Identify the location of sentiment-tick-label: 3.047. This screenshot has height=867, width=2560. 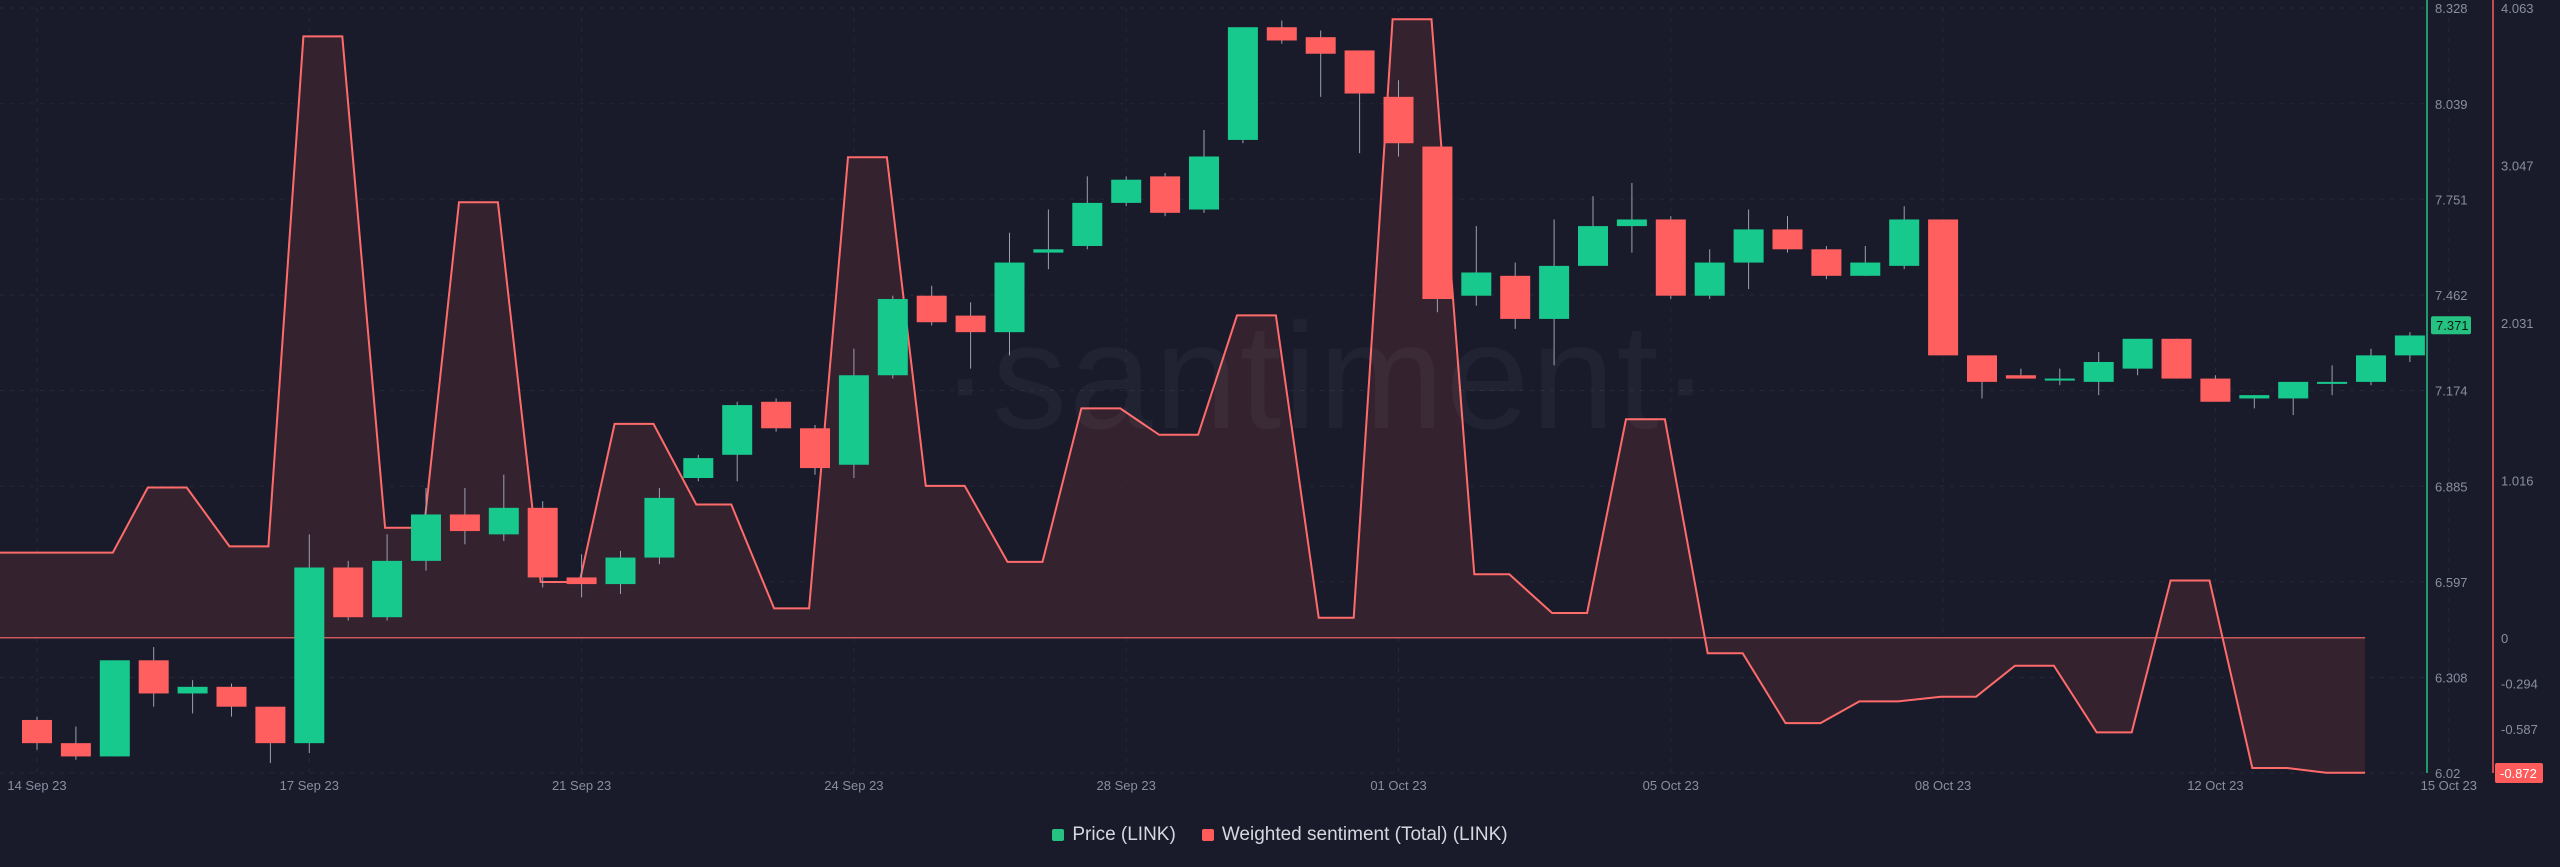
(2517, 165).